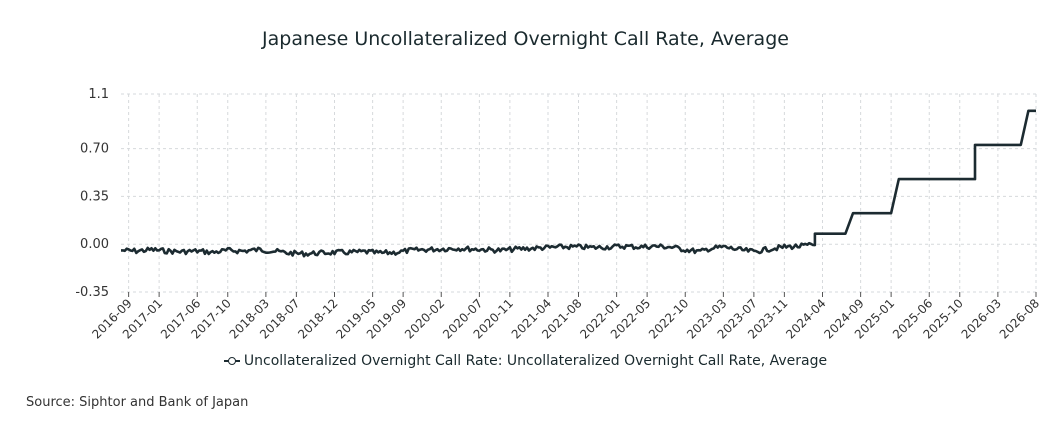 Image resolution: width=1051 pixels, height=422 pixels. What do you see at coordinates (94, 244) in the screenshot?
I see `y-tick-label: 0.00` at bounding box center [94, 244].